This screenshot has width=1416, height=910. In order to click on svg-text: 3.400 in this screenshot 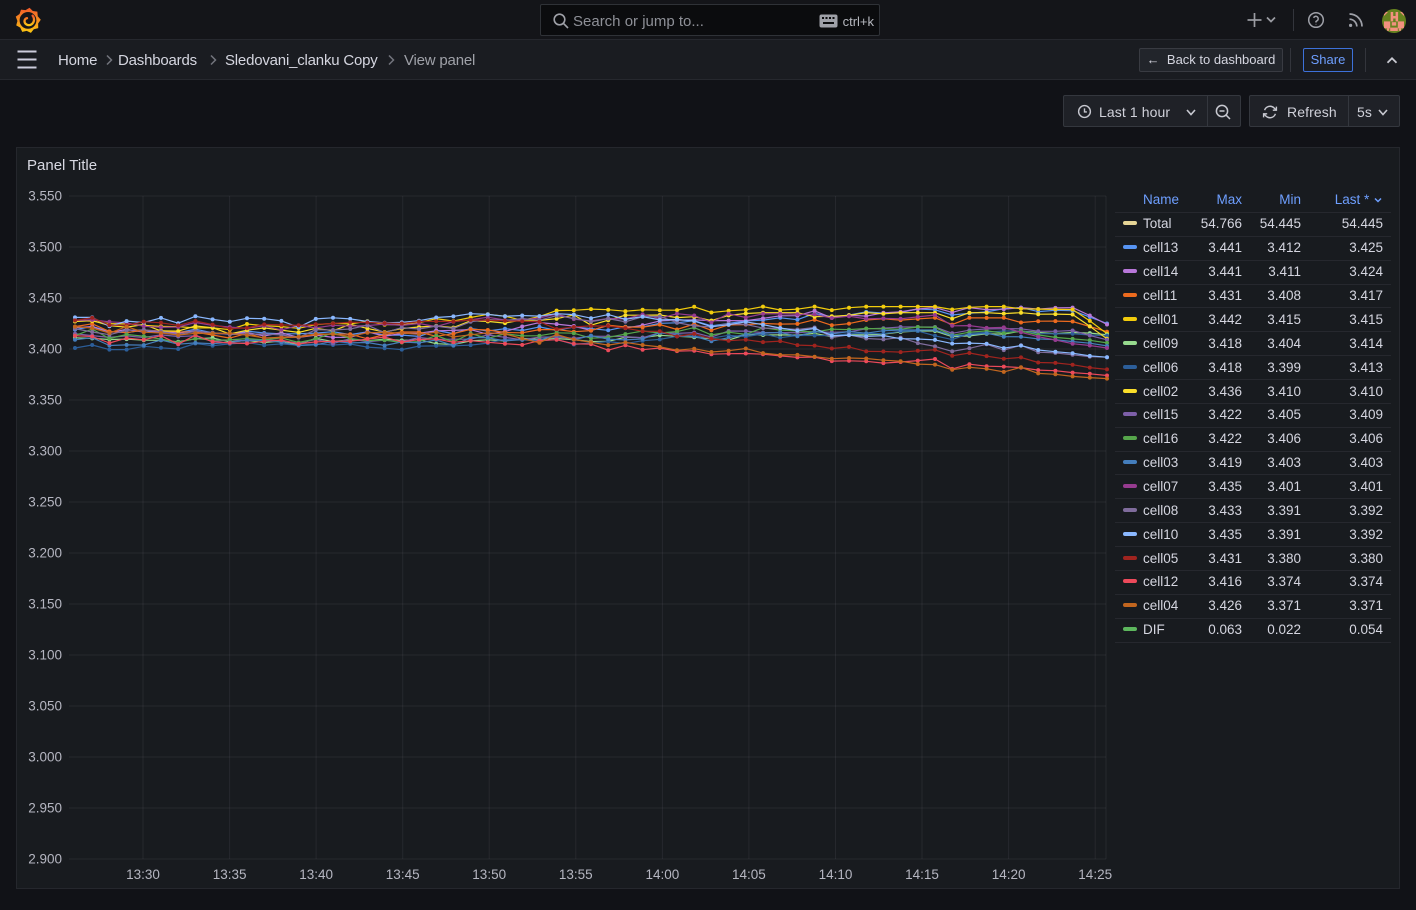, I will do `click(45, 349)`.